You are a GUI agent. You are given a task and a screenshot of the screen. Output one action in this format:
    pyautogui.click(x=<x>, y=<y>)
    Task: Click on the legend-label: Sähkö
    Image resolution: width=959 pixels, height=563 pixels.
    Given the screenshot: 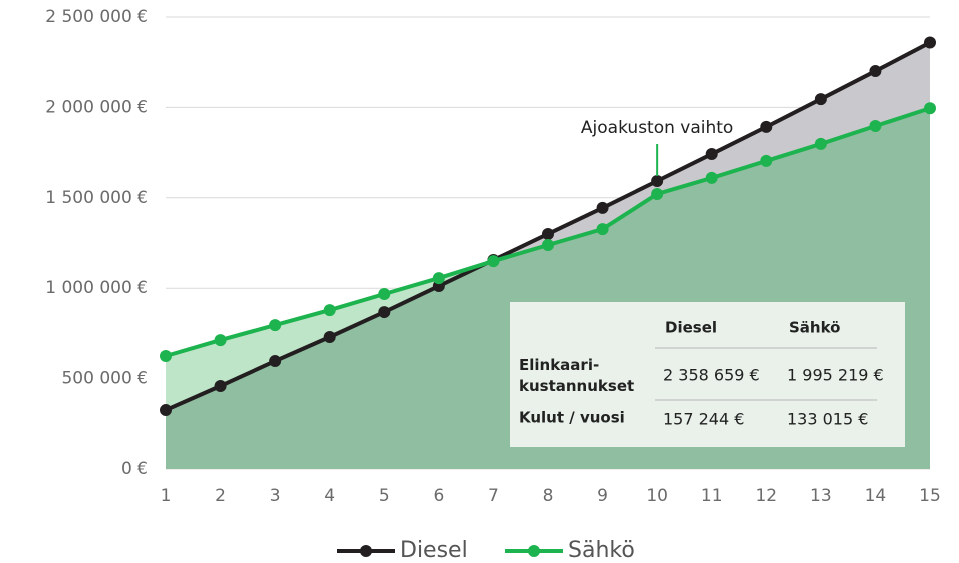 What is the action you would take?
    pyautogui.click(x=601, y=550)
    